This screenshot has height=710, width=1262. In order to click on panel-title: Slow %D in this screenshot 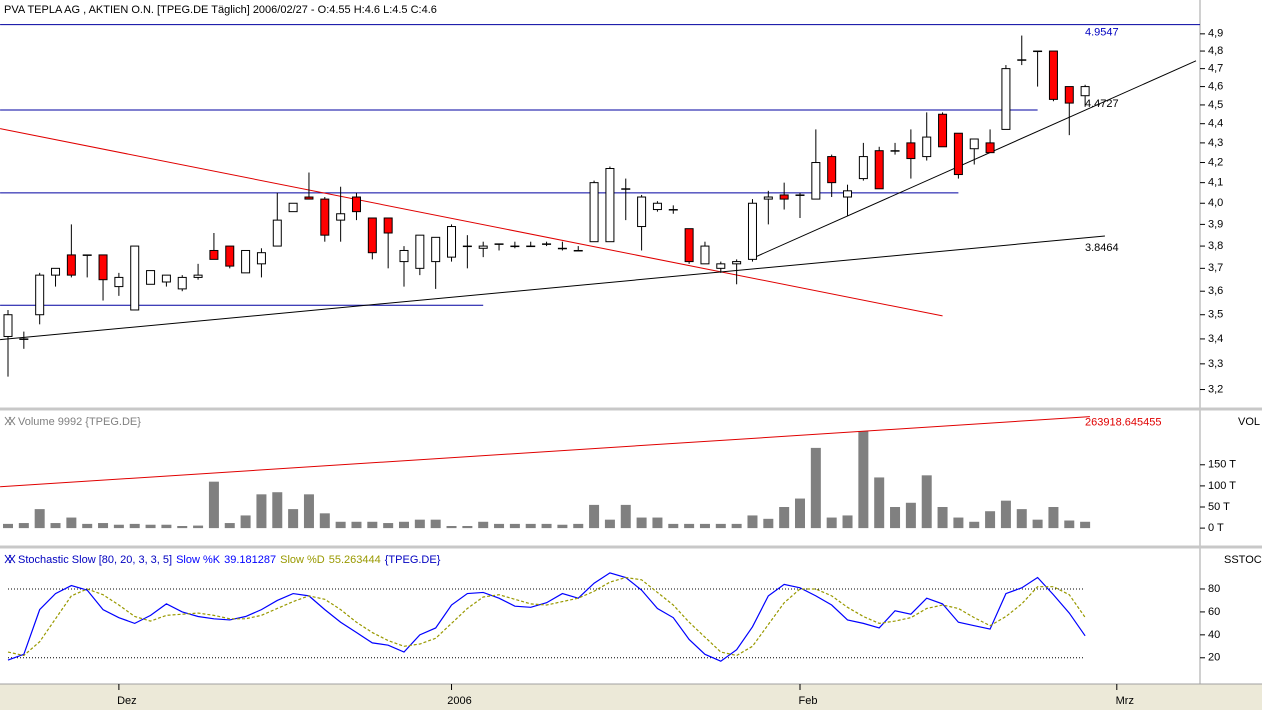, I will do `click(302, 560)`.